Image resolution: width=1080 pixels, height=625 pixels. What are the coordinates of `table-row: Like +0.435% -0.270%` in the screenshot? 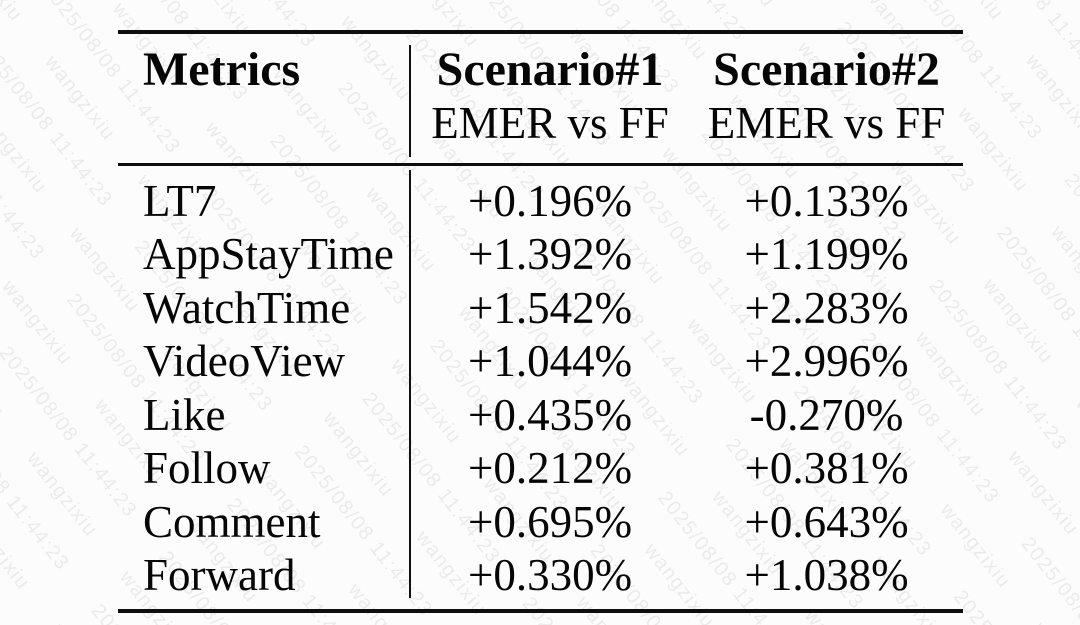 It's located at (540, 415).